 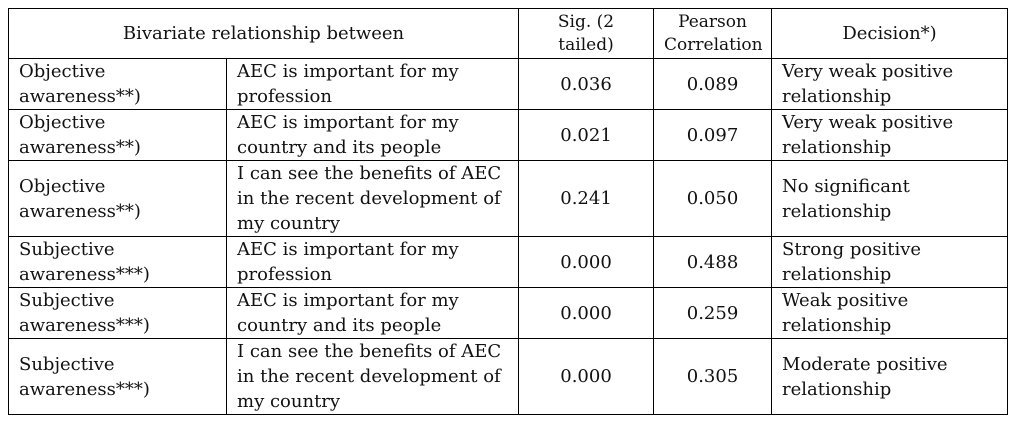 I want to click on pearson-cell: 0.089, so click(x=713, y=84).